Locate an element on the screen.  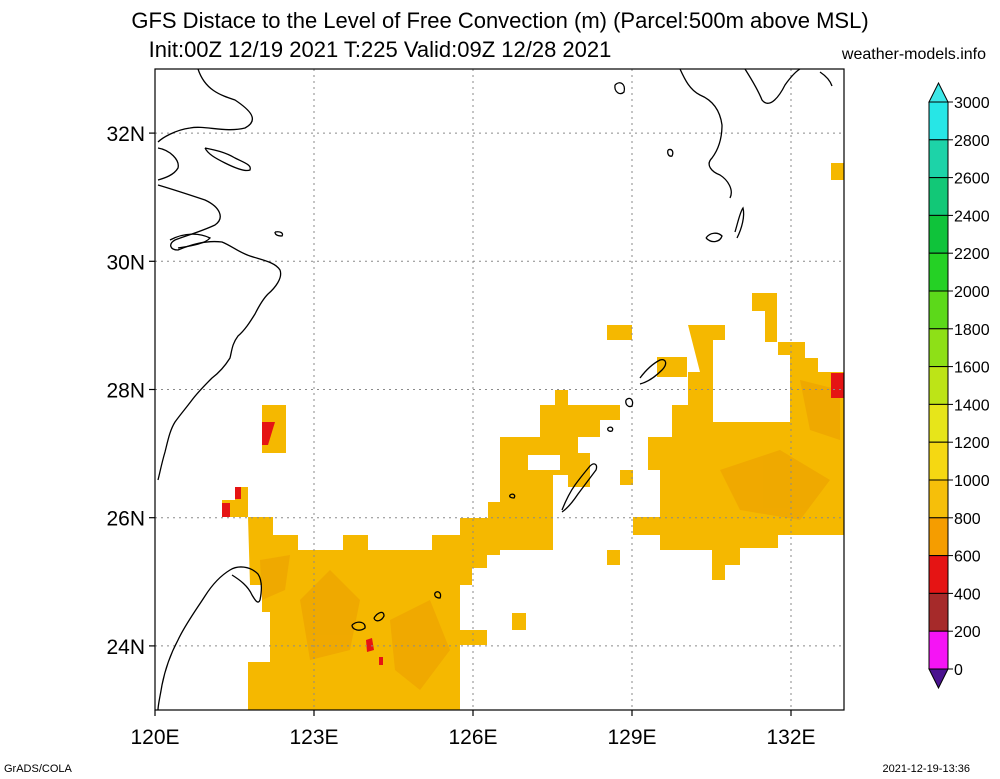
colorbar-label: 1400 is located at coordinates (972, 405).